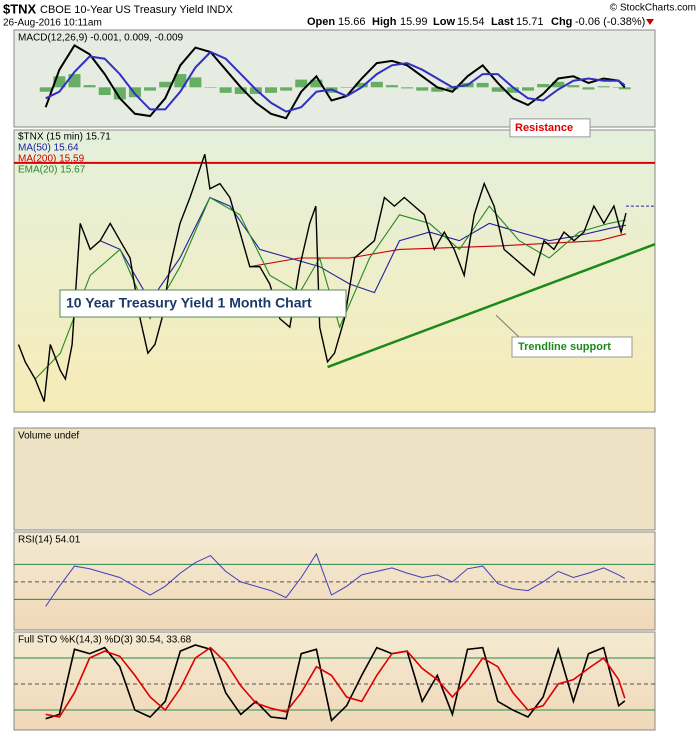 The height and width of the screenshot is (748, 700). What do you see at coordinates (384, 22) in the screenshot?
I see `quote-label: High` at bounding box center [384, 22].